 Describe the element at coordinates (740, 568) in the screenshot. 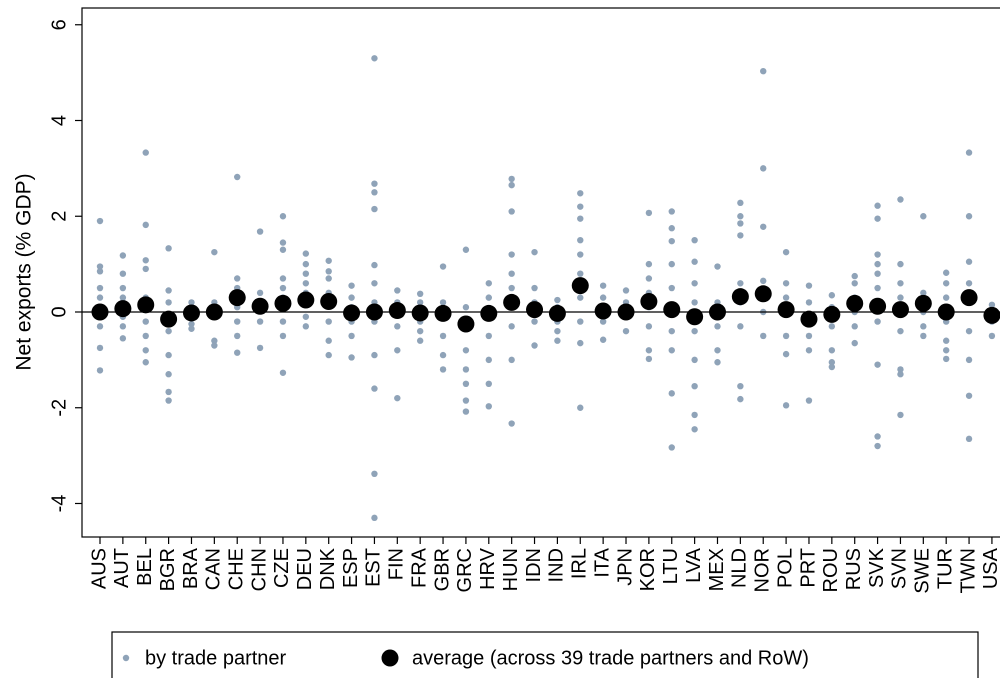

I see `x-tick-label: NLD` at that location.